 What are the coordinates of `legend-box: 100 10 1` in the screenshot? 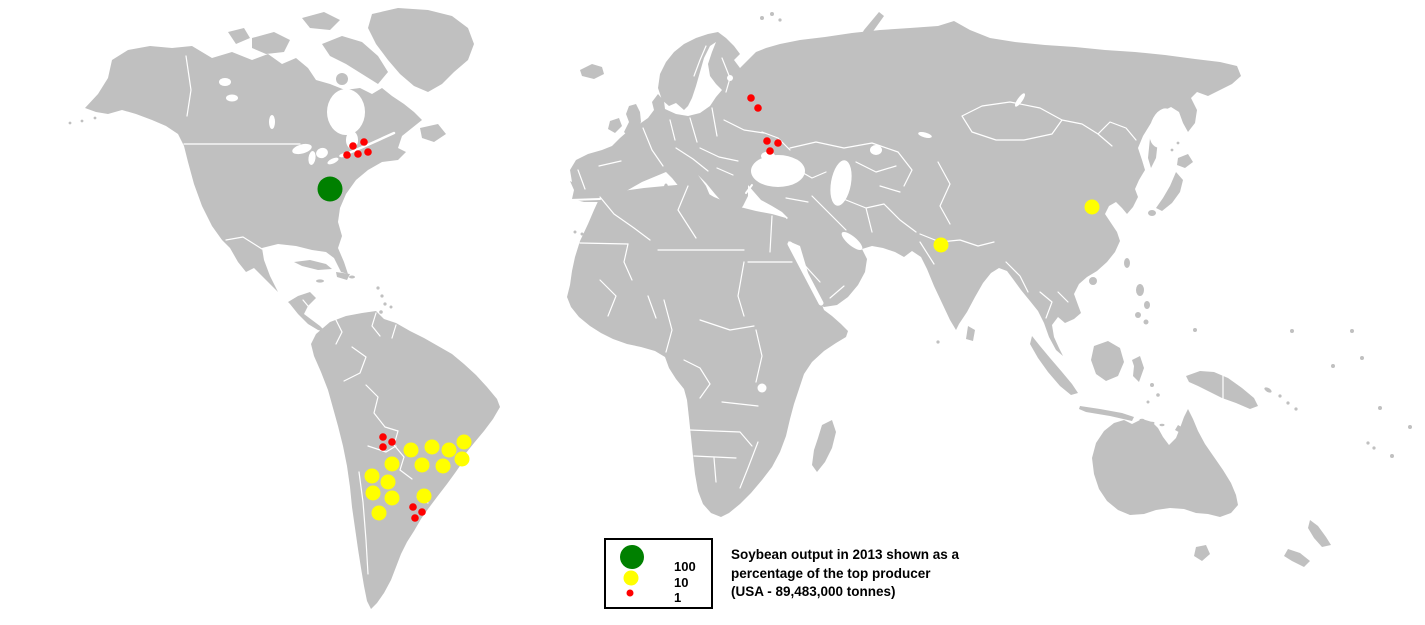 It's located at (658, 573).